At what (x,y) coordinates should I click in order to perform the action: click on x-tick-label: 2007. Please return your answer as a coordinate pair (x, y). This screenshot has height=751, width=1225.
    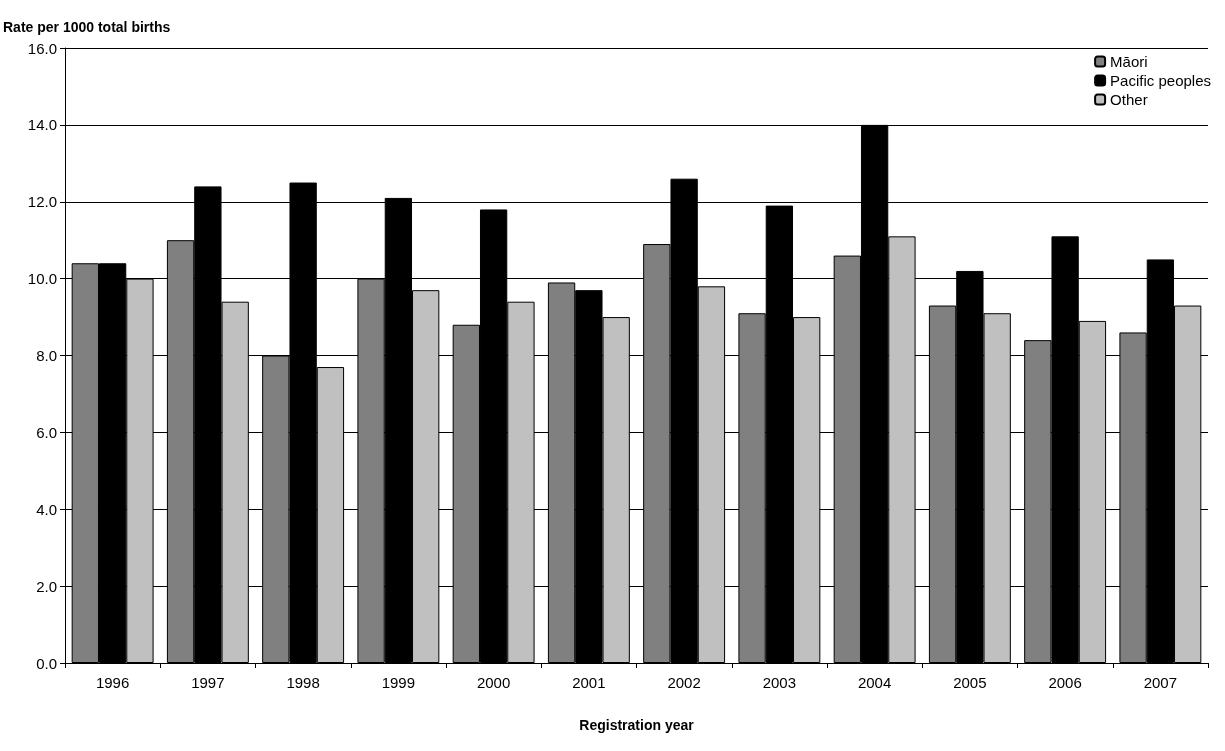
    Looking at the image, I should click on (1160, 682).